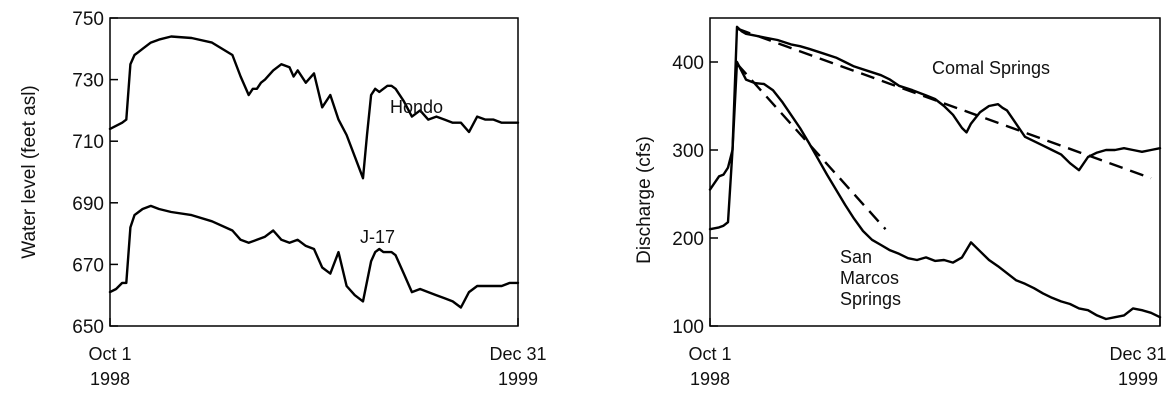 This screenshot has width=1170, height=397. Describe the element at coordinates (869, 278) in the screenshot. I see `san-marcos-label-line2: Marcos` at that location.